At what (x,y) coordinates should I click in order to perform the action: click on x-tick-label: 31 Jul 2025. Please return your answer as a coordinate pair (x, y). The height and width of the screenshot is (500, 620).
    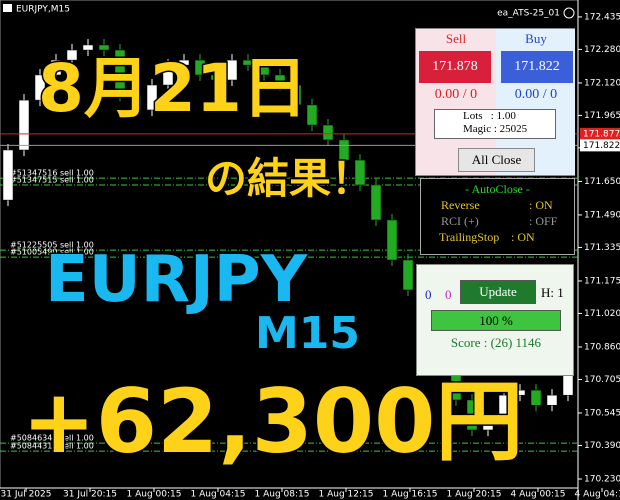
    Looking at the image, I should click on (26, 495).